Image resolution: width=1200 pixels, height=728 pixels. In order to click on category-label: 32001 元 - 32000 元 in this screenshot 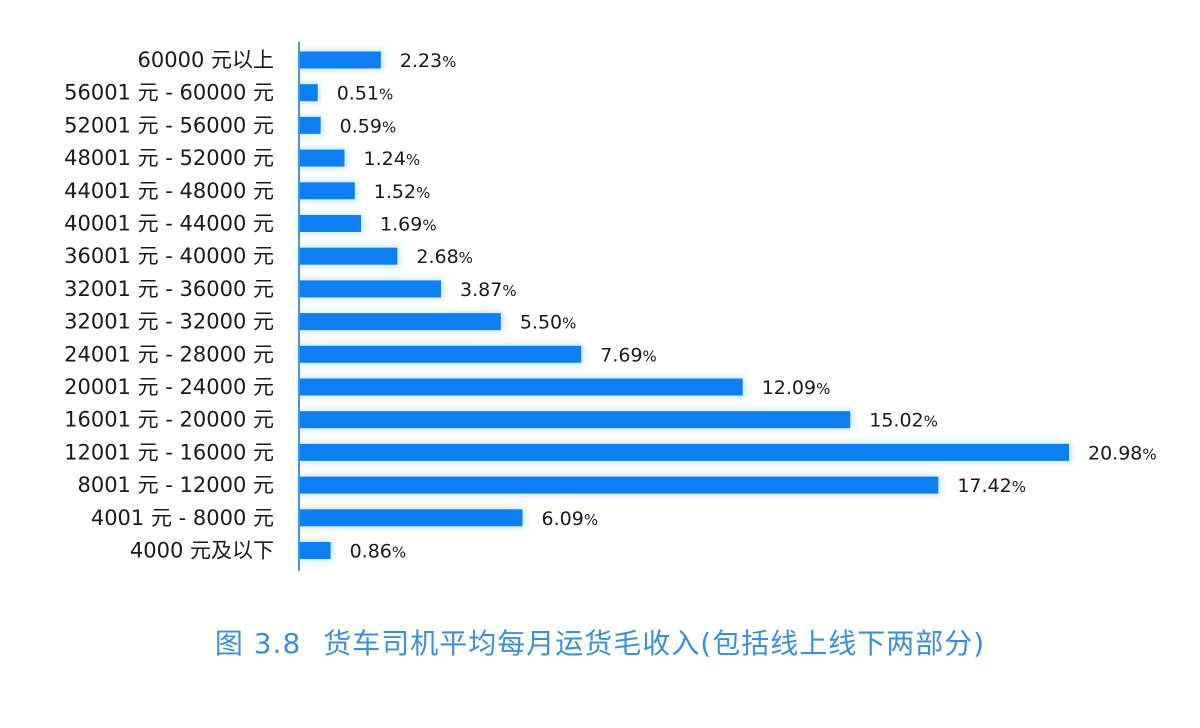, I will do `click(169, 322)`.